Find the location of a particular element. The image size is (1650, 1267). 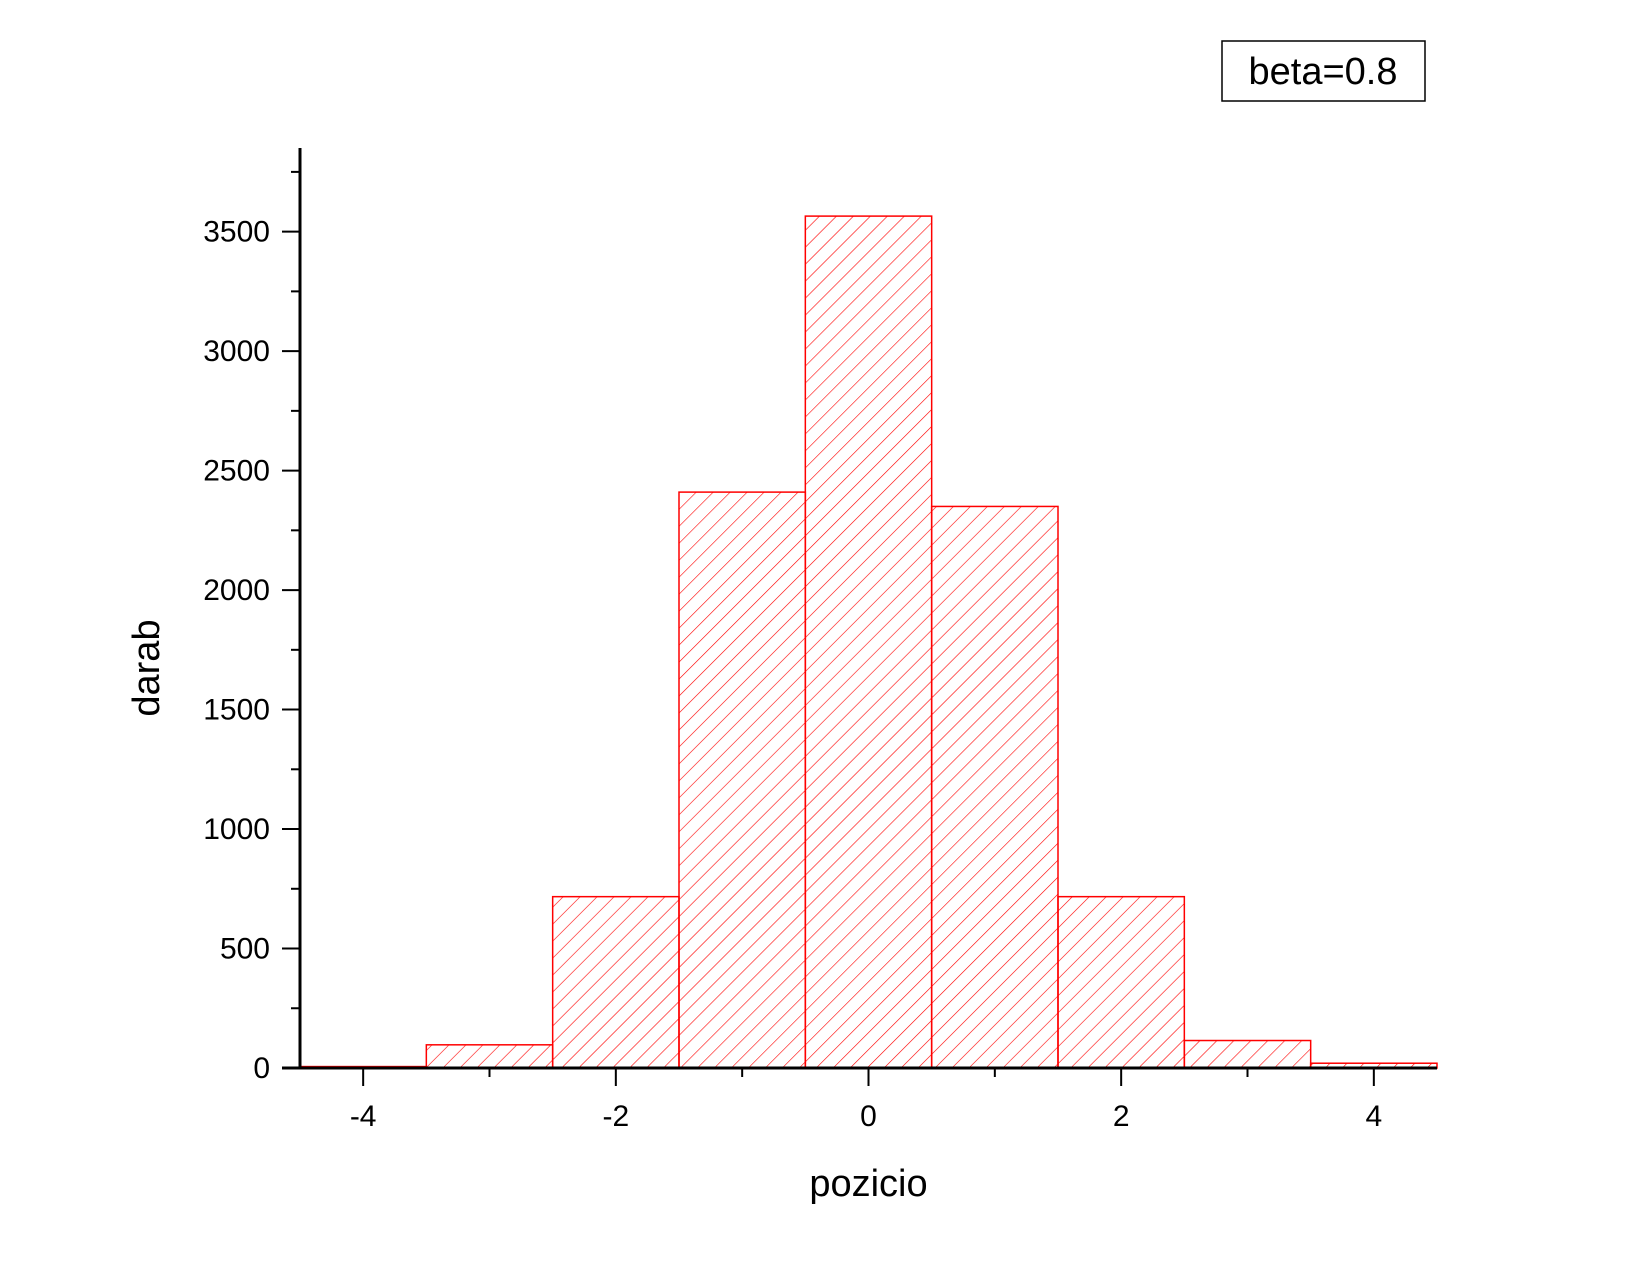

legend-box: beta=0.8 is located at coordinates (1323, 71).